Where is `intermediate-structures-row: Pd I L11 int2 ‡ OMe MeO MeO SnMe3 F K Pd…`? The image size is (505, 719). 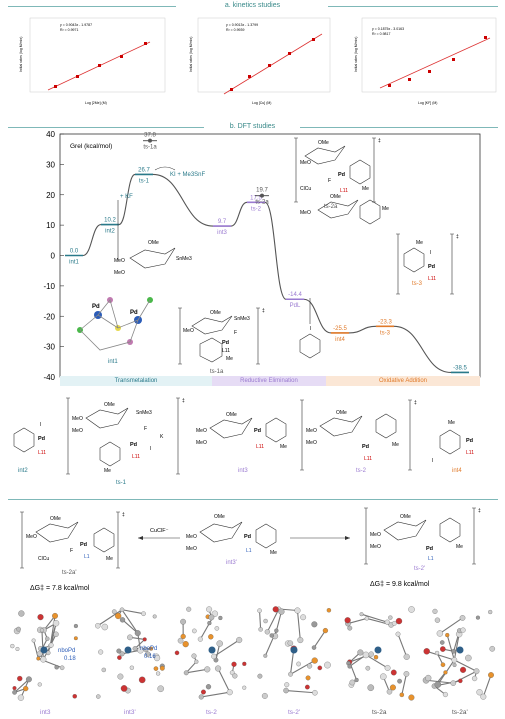 intermediate-structures-row: Pd I L11 int2 ‡ OMe MeO MeO SnMe3 F K Pd… is located at coordinates (243, 441).